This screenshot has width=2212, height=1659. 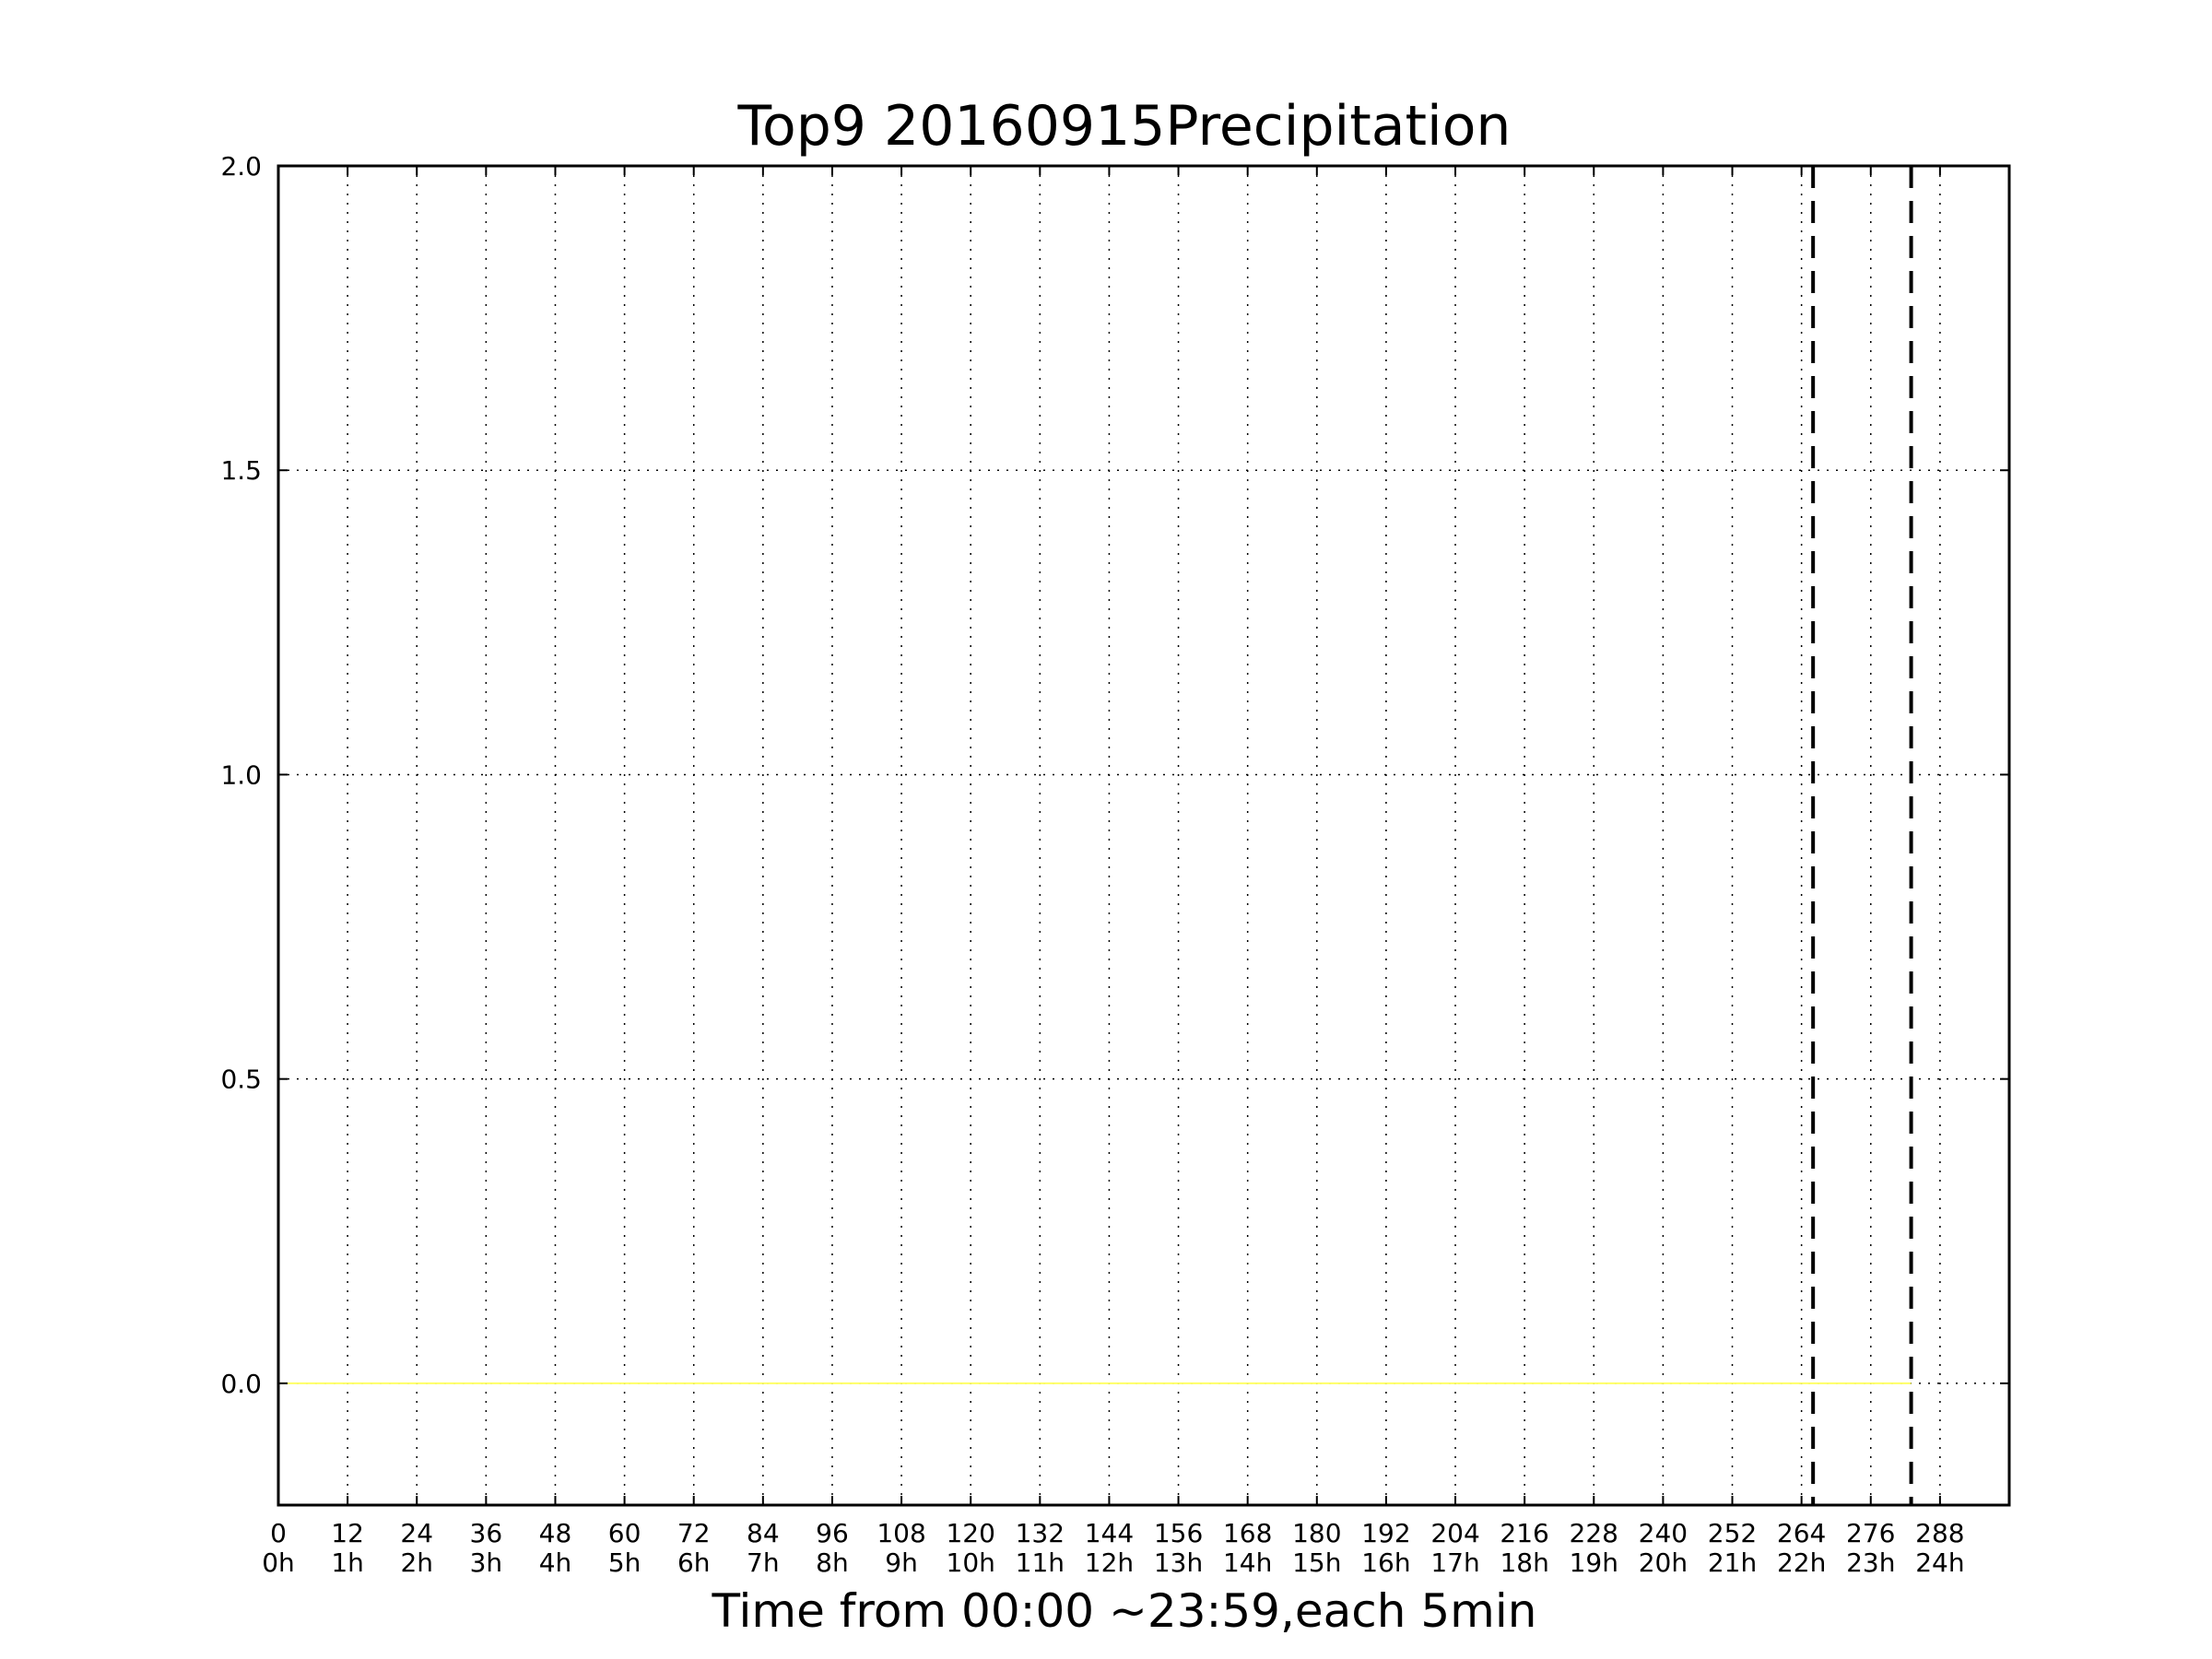 What do you see at coordinates (1870, 1548) in the screenshot?
I see `x-tick-label: 276 23h` at bounding box center [1870, 1548].